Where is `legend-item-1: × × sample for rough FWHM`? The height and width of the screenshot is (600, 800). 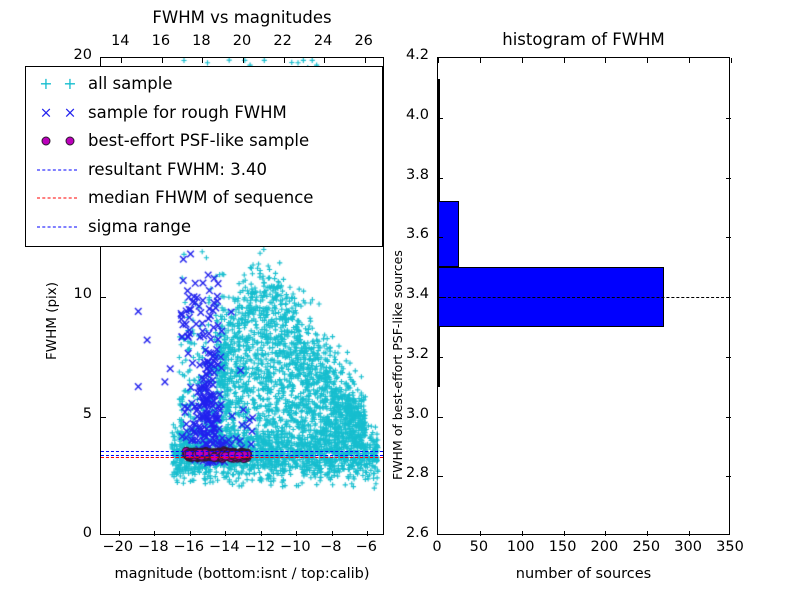
legend-item-1: × × sample for rough FWHM is located at coordinates (204, 113).